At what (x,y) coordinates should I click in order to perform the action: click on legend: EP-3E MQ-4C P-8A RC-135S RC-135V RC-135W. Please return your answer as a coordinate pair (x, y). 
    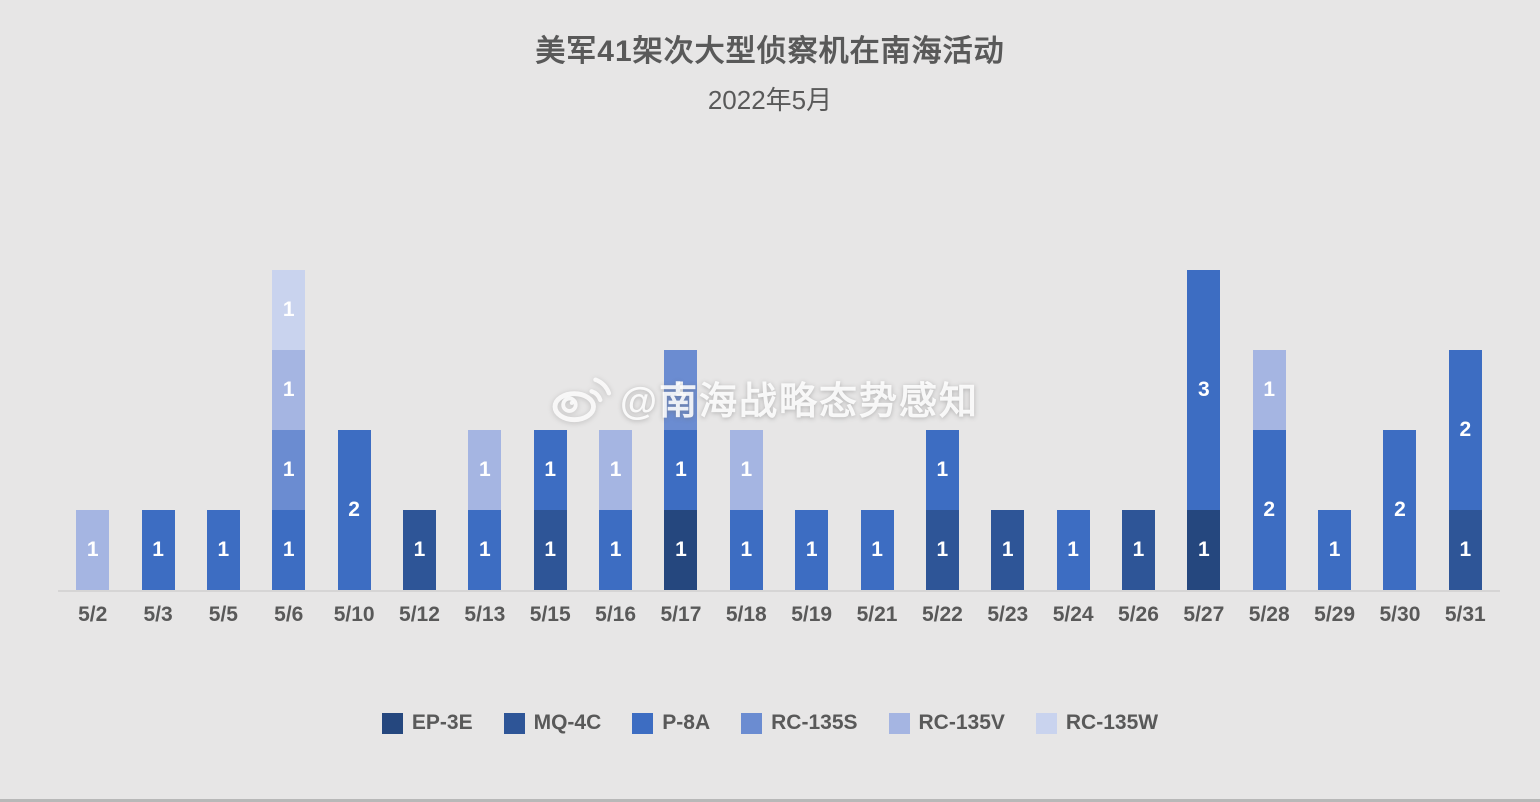
    Looking at the image, I should click on (770, 723).